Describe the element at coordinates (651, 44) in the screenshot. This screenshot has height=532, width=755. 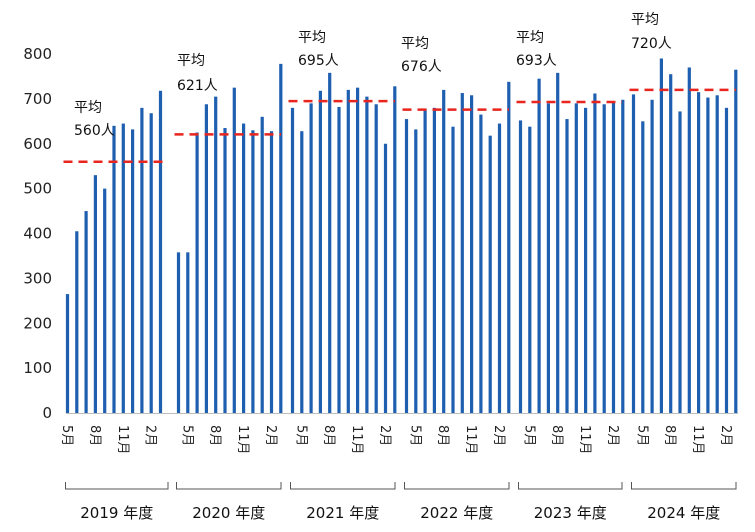
I see `average-value: 720人` at that location.